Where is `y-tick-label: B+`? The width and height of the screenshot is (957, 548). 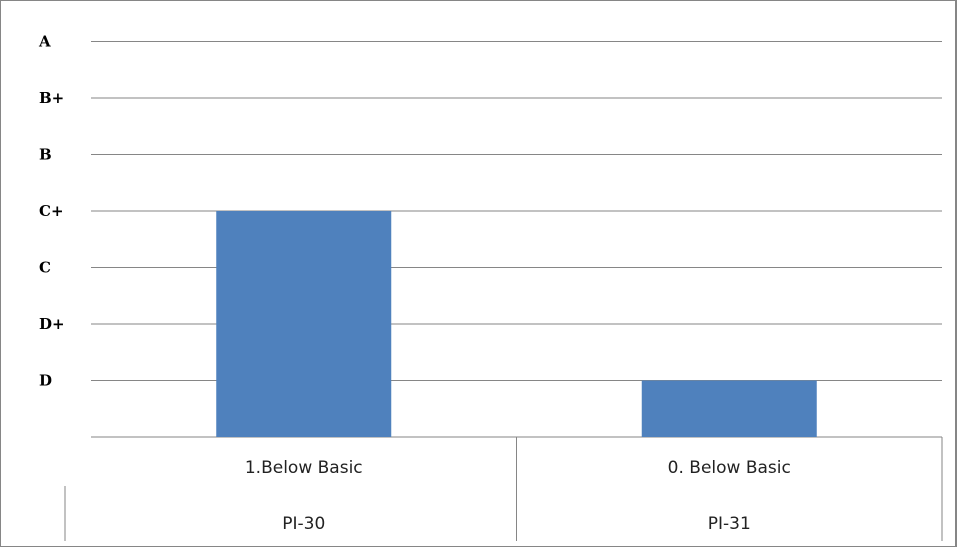 y-tick-label: B+ is located at coordinates (51, 98).